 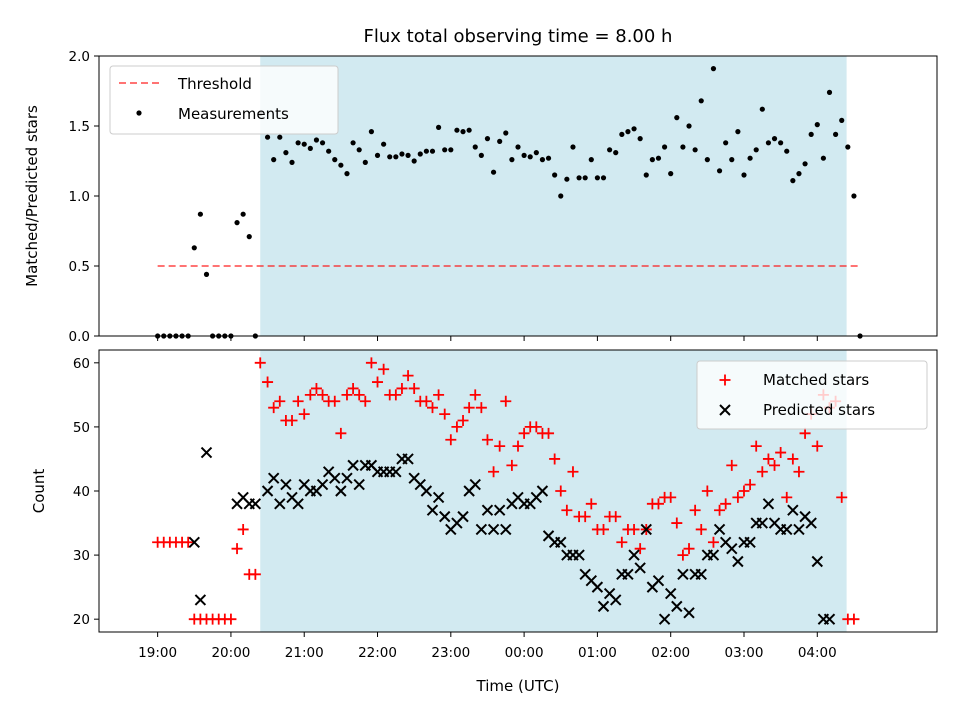 I want to click on legend-predicted-label: Predicted stars, so click(x=819, y=410).